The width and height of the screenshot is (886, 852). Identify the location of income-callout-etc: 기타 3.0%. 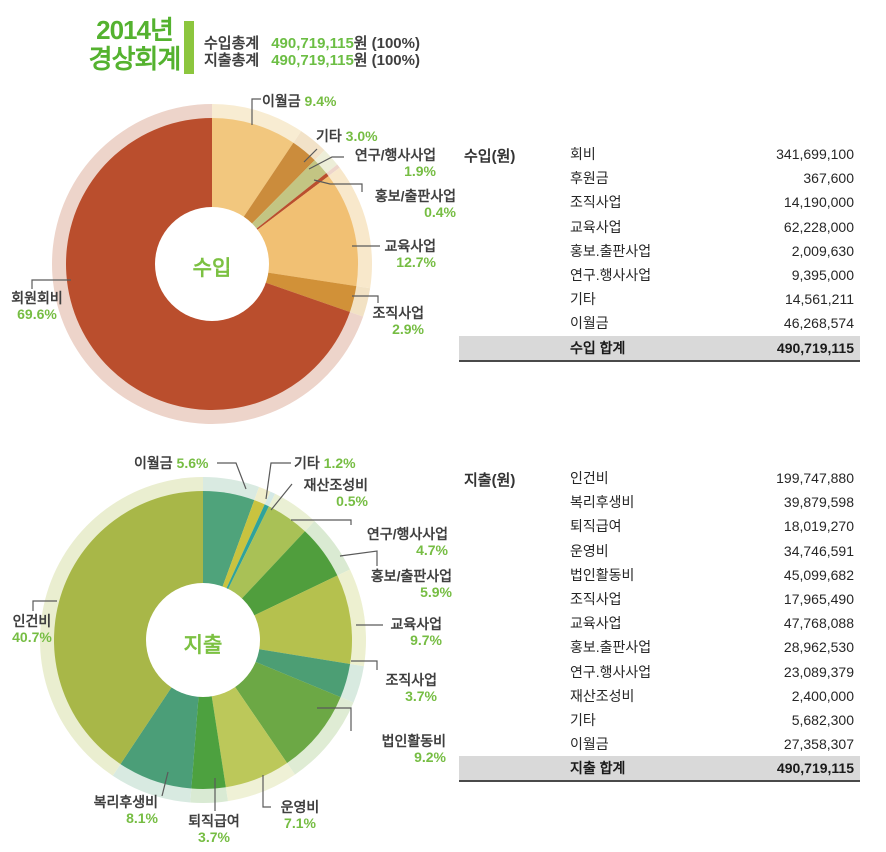
(347, 136).